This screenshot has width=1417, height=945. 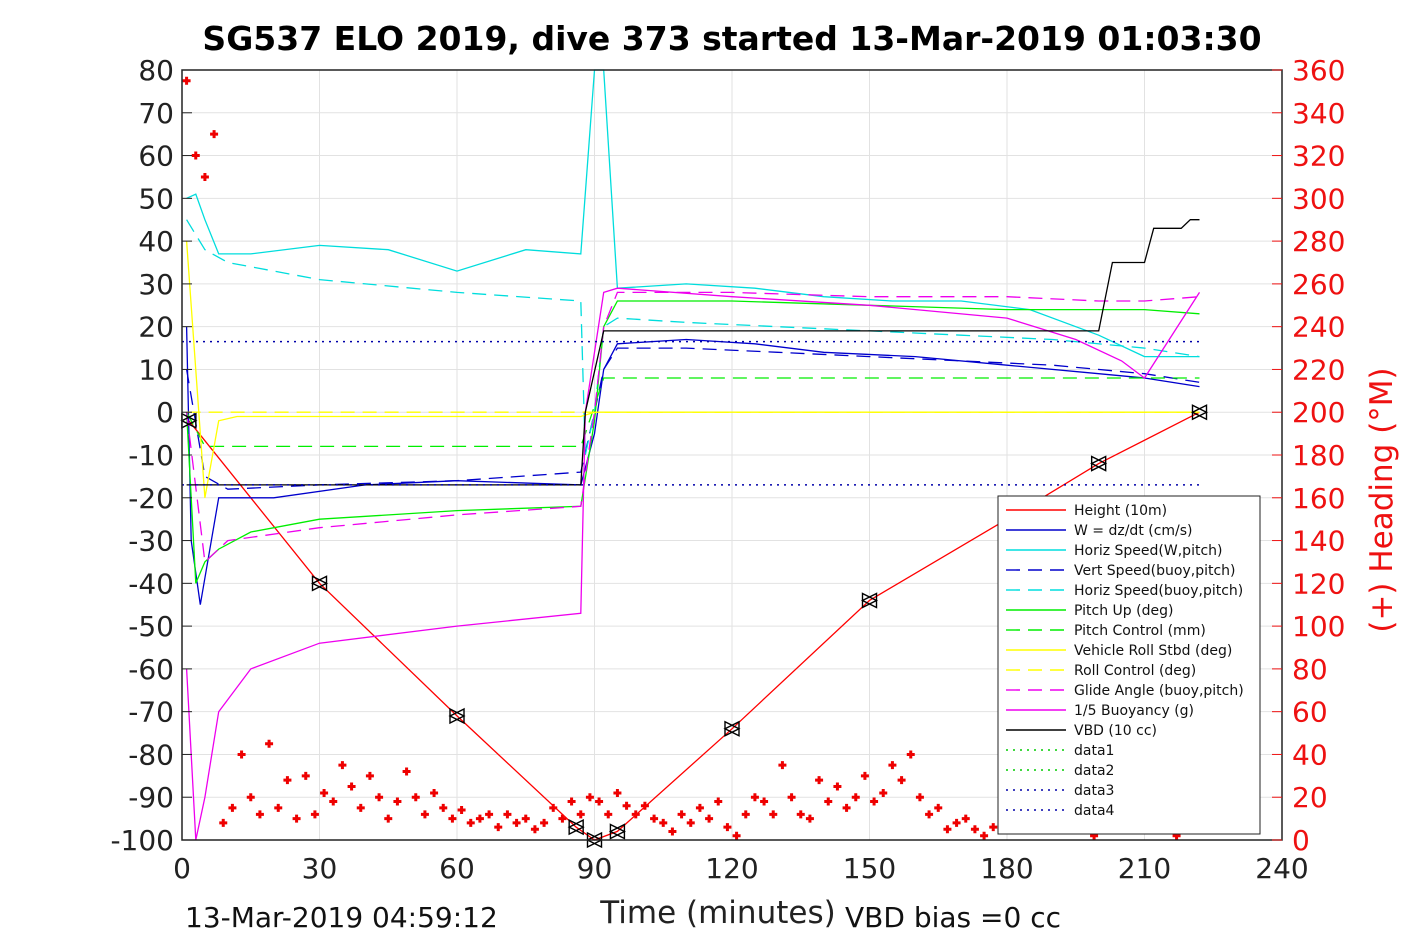 I want to click on footer-vbd-bias: VBD bias =0 cc, so click(x=953, y=917).